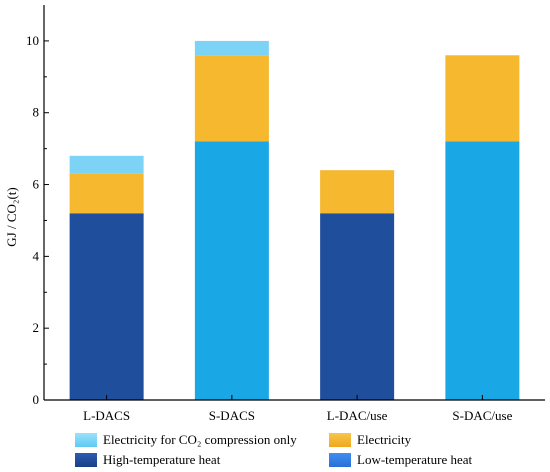 The width and height of the screenshot is (550, 472). Describe the element at coordinates (482, 415) in the screenshot. I see `x-tick-label: S-DAC/use` at that location.